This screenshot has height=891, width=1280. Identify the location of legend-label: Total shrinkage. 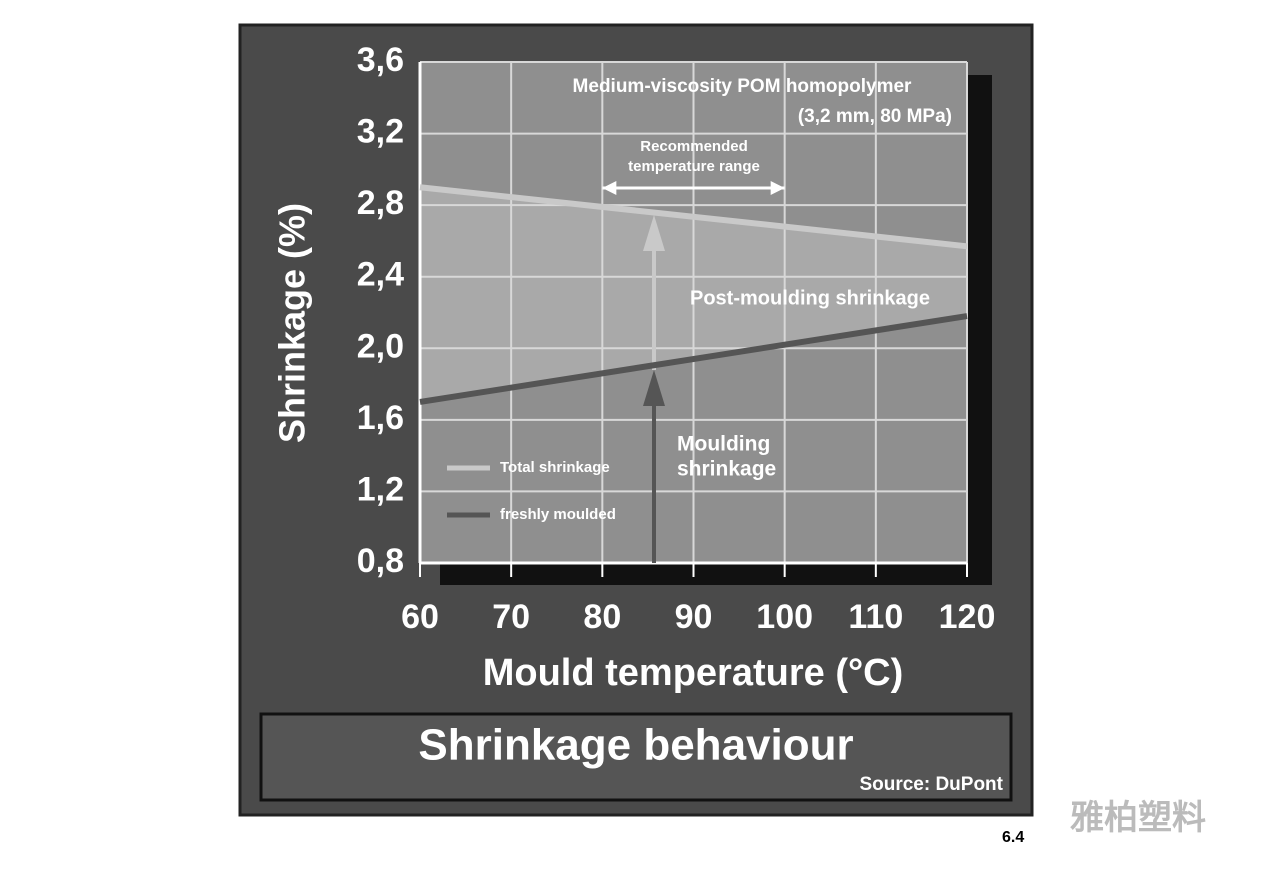
(555, 467).